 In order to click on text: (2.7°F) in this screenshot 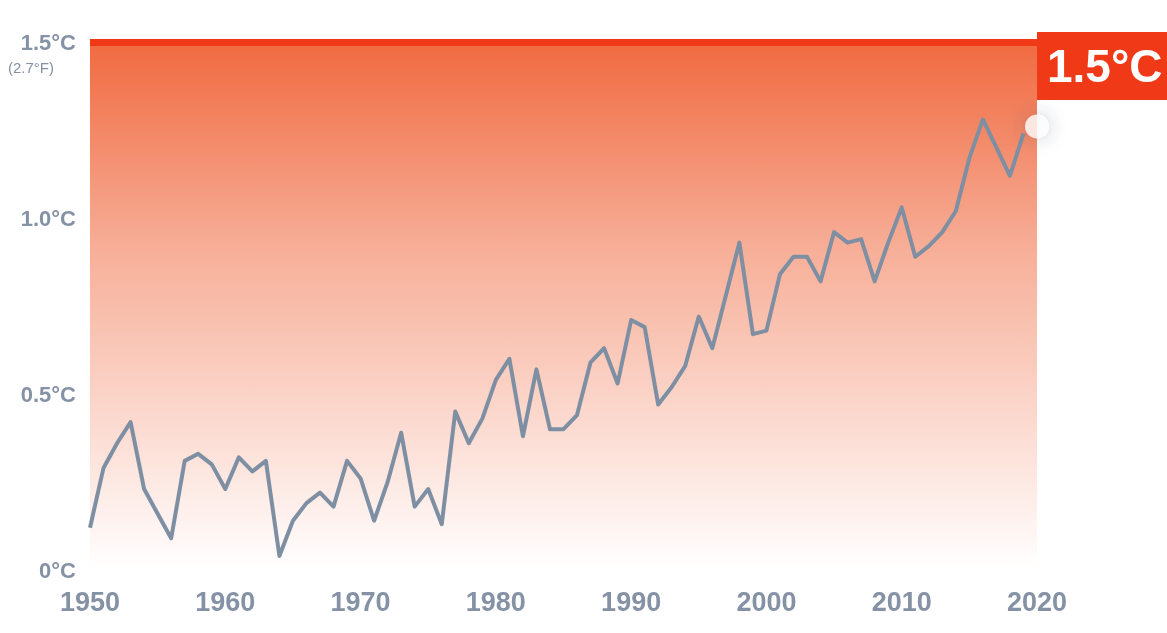, I will do `click(31, 67)`.